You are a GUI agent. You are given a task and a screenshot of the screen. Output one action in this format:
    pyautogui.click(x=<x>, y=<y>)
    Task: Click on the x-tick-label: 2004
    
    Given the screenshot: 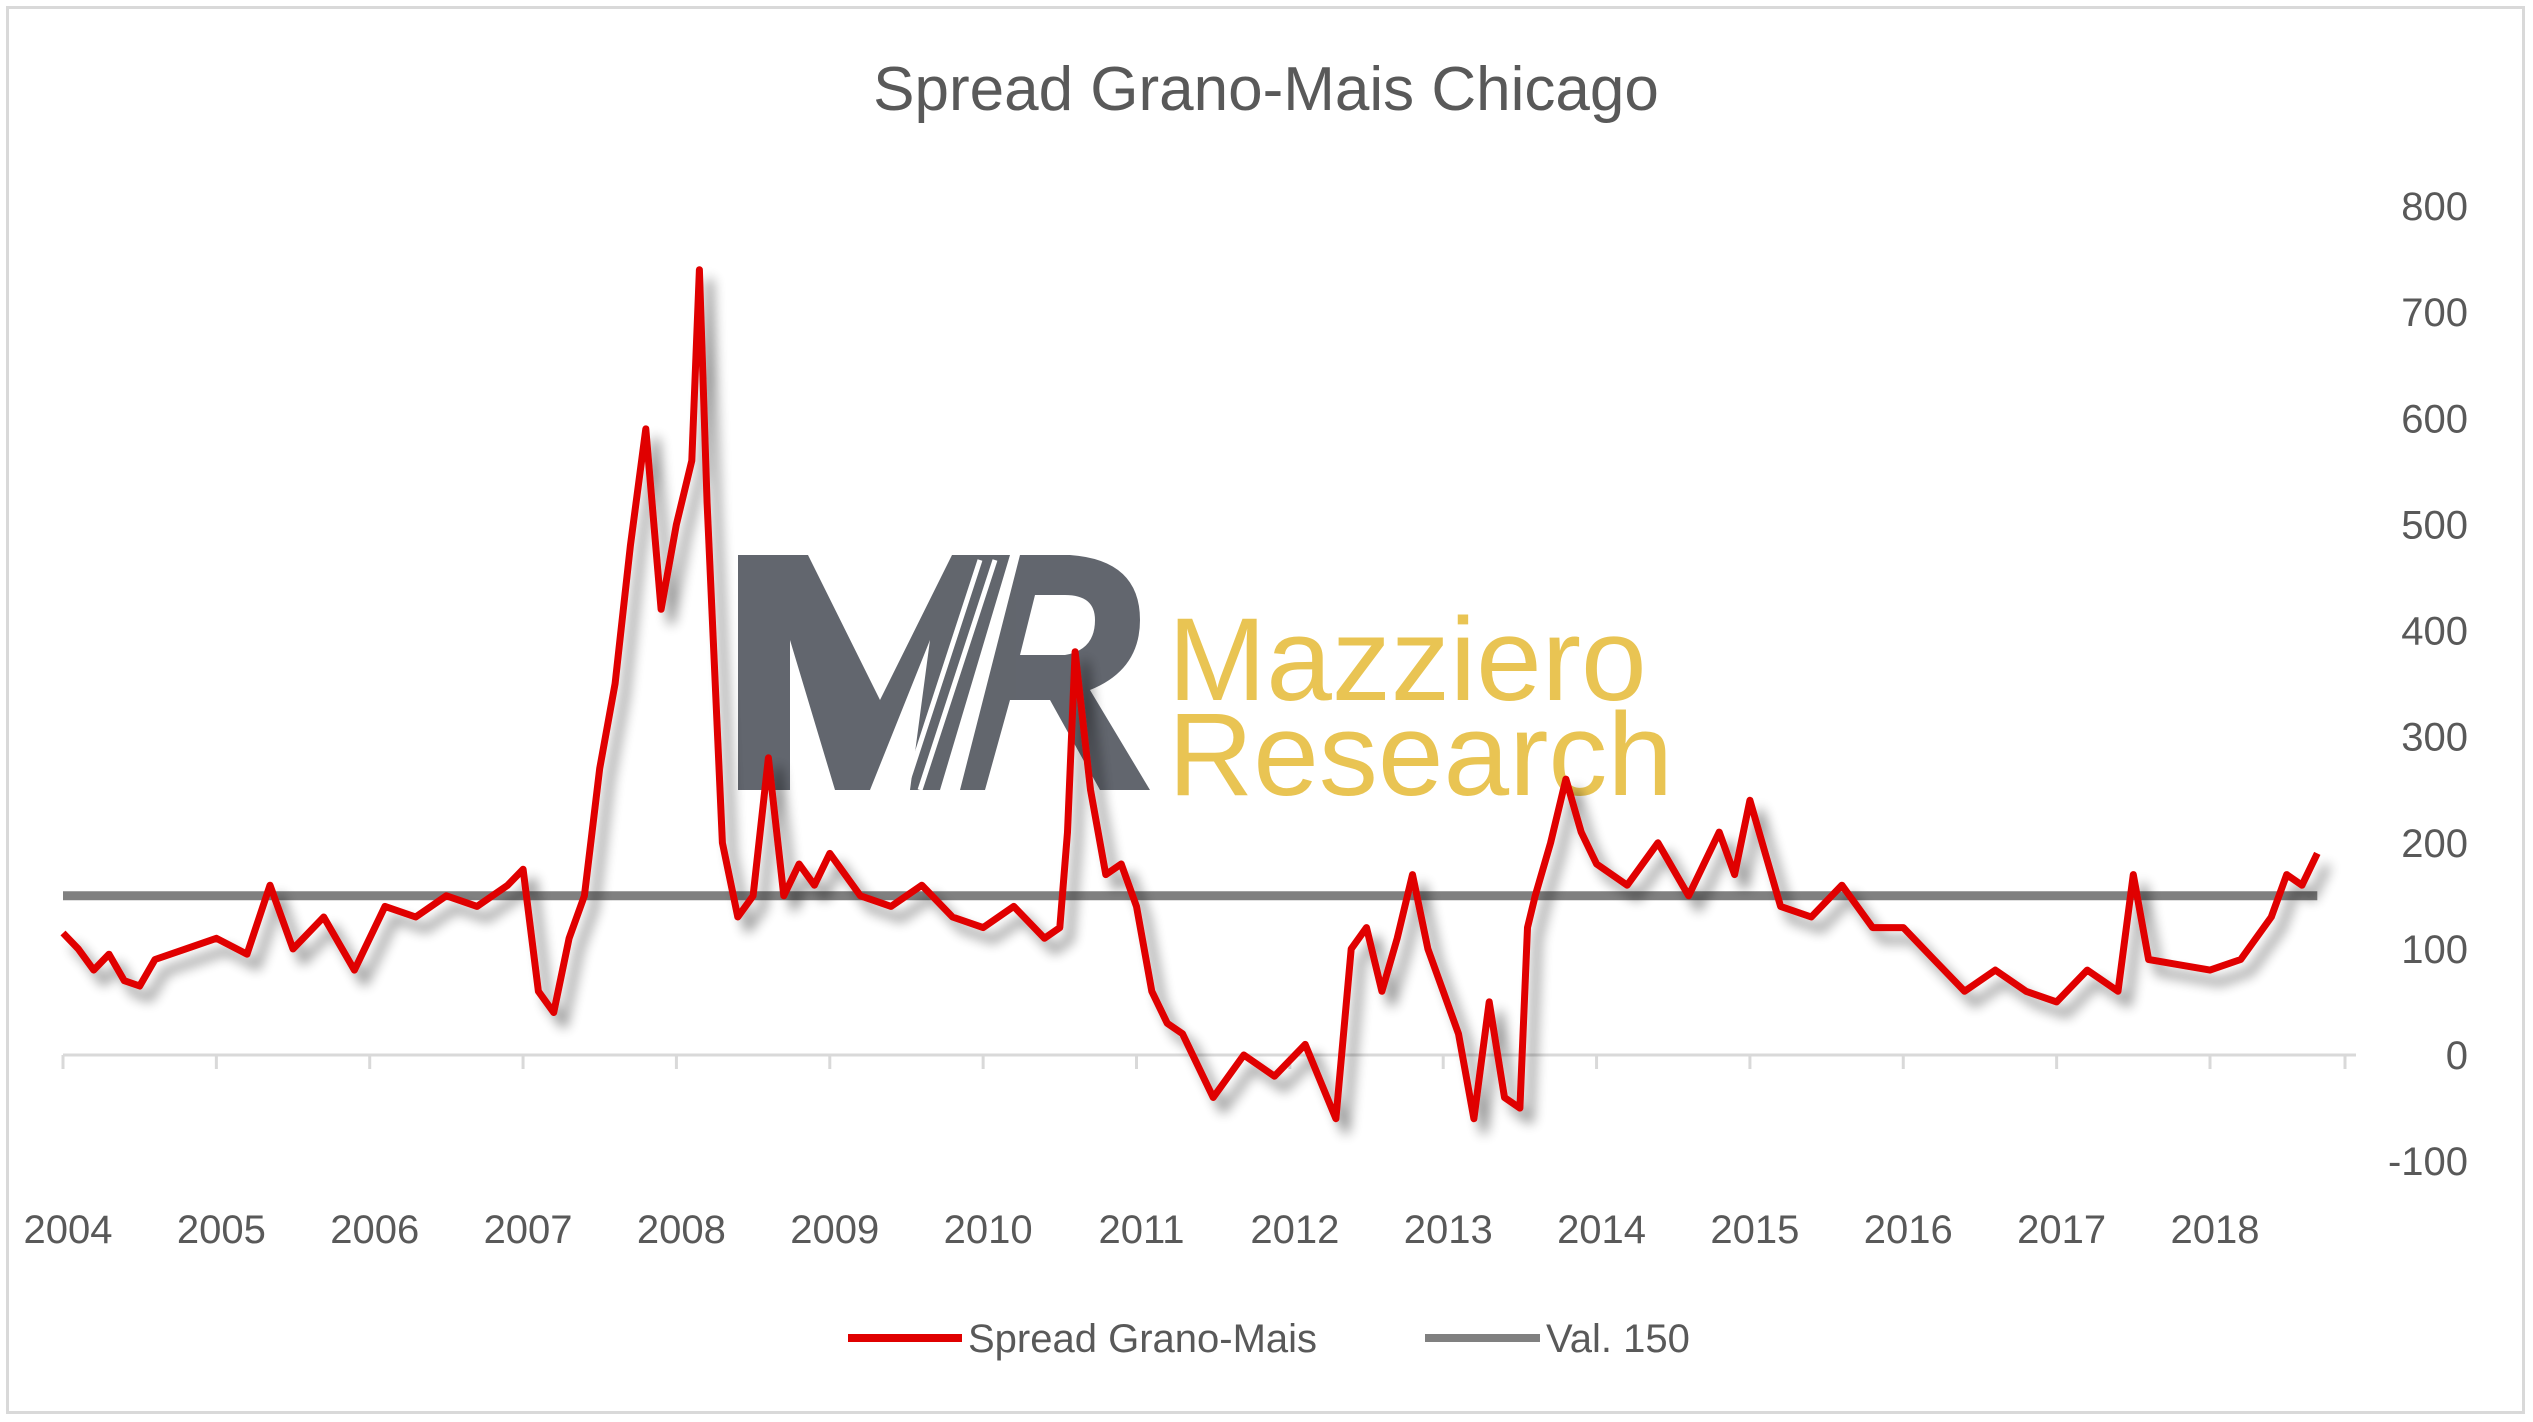 What is the action you would take?
    pyautogui.click(x=68, y=1230)
    